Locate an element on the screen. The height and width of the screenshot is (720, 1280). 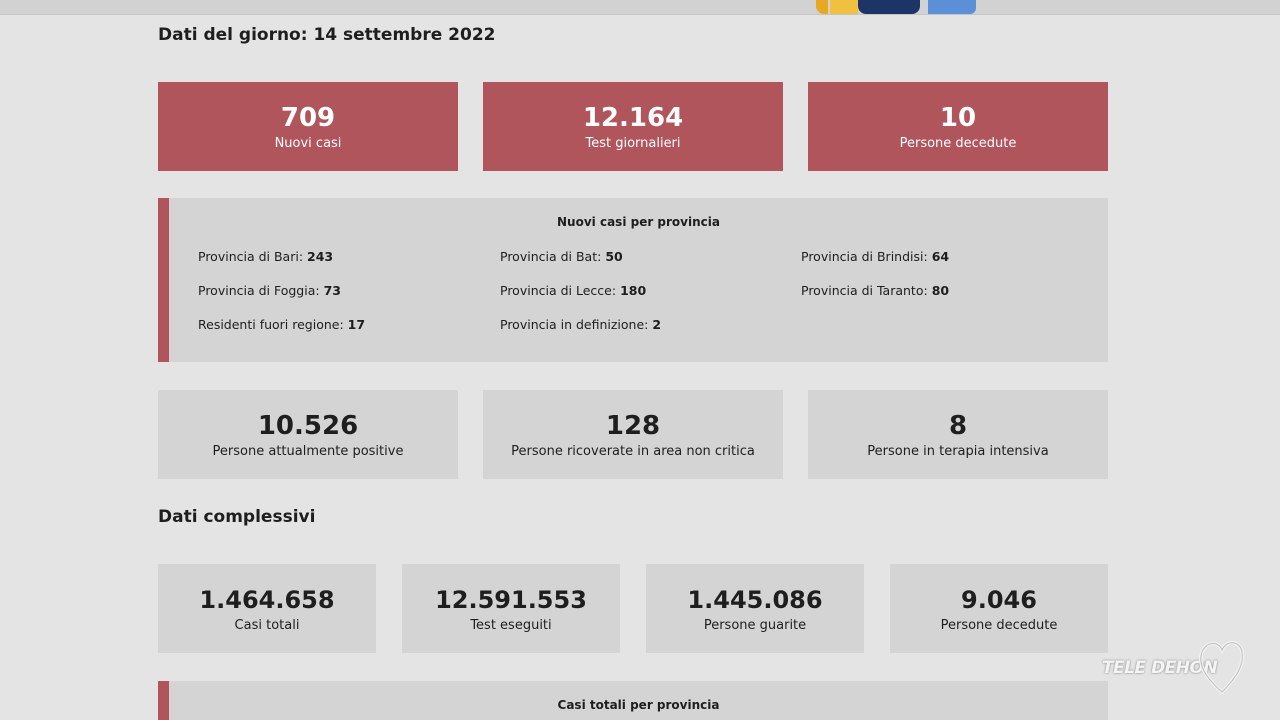
daily-deaths-label: Persone decedute is located at coordinates (958, 143).